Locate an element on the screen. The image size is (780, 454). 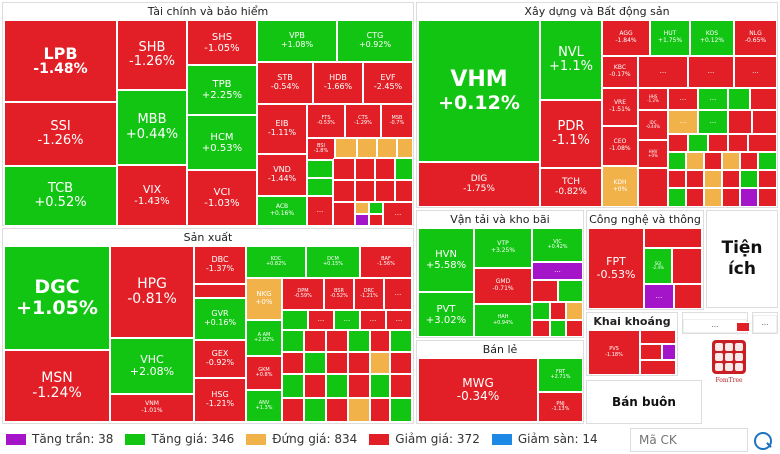
tile-VPB: VPB +1.08% is located at coordinates (297, 41).